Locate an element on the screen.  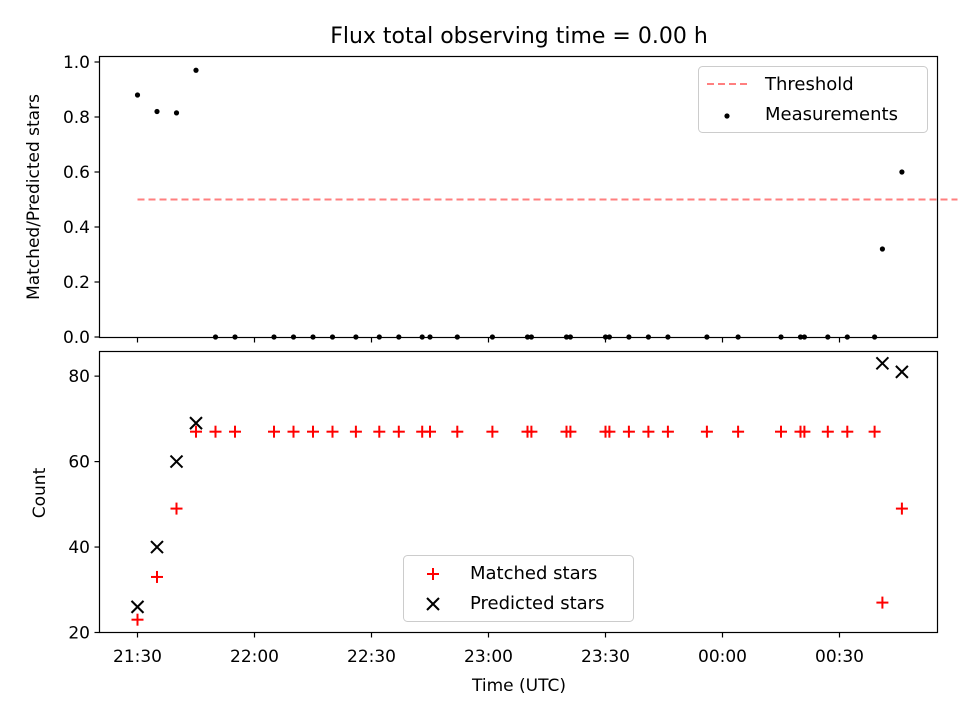
bottom-x-tick-label: 22:30 is located at coordinates (371, 657).